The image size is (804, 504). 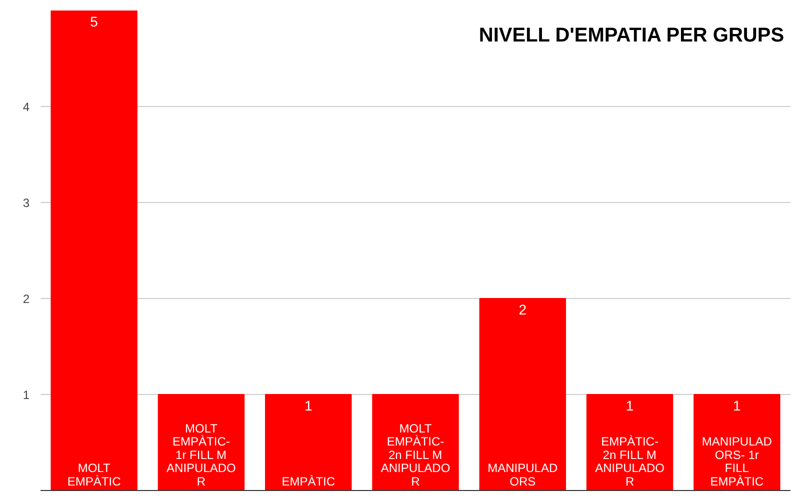 What do you see at coordinates (201, 454) in the screenshot?
I see `x-tick-label: MOLT EMPÀTIC- 1r FILL MANIPULADOR` at bounding box center [201, 454].